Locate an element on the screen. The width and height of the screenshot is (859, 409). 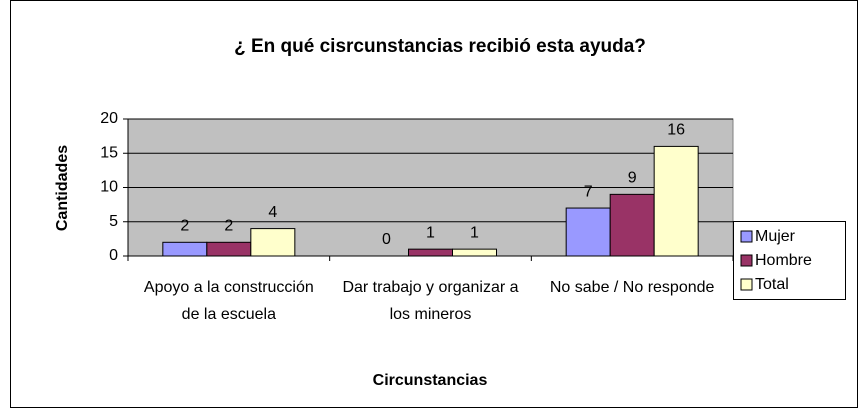
data-label: 16 is located at coordinates (676, 130).